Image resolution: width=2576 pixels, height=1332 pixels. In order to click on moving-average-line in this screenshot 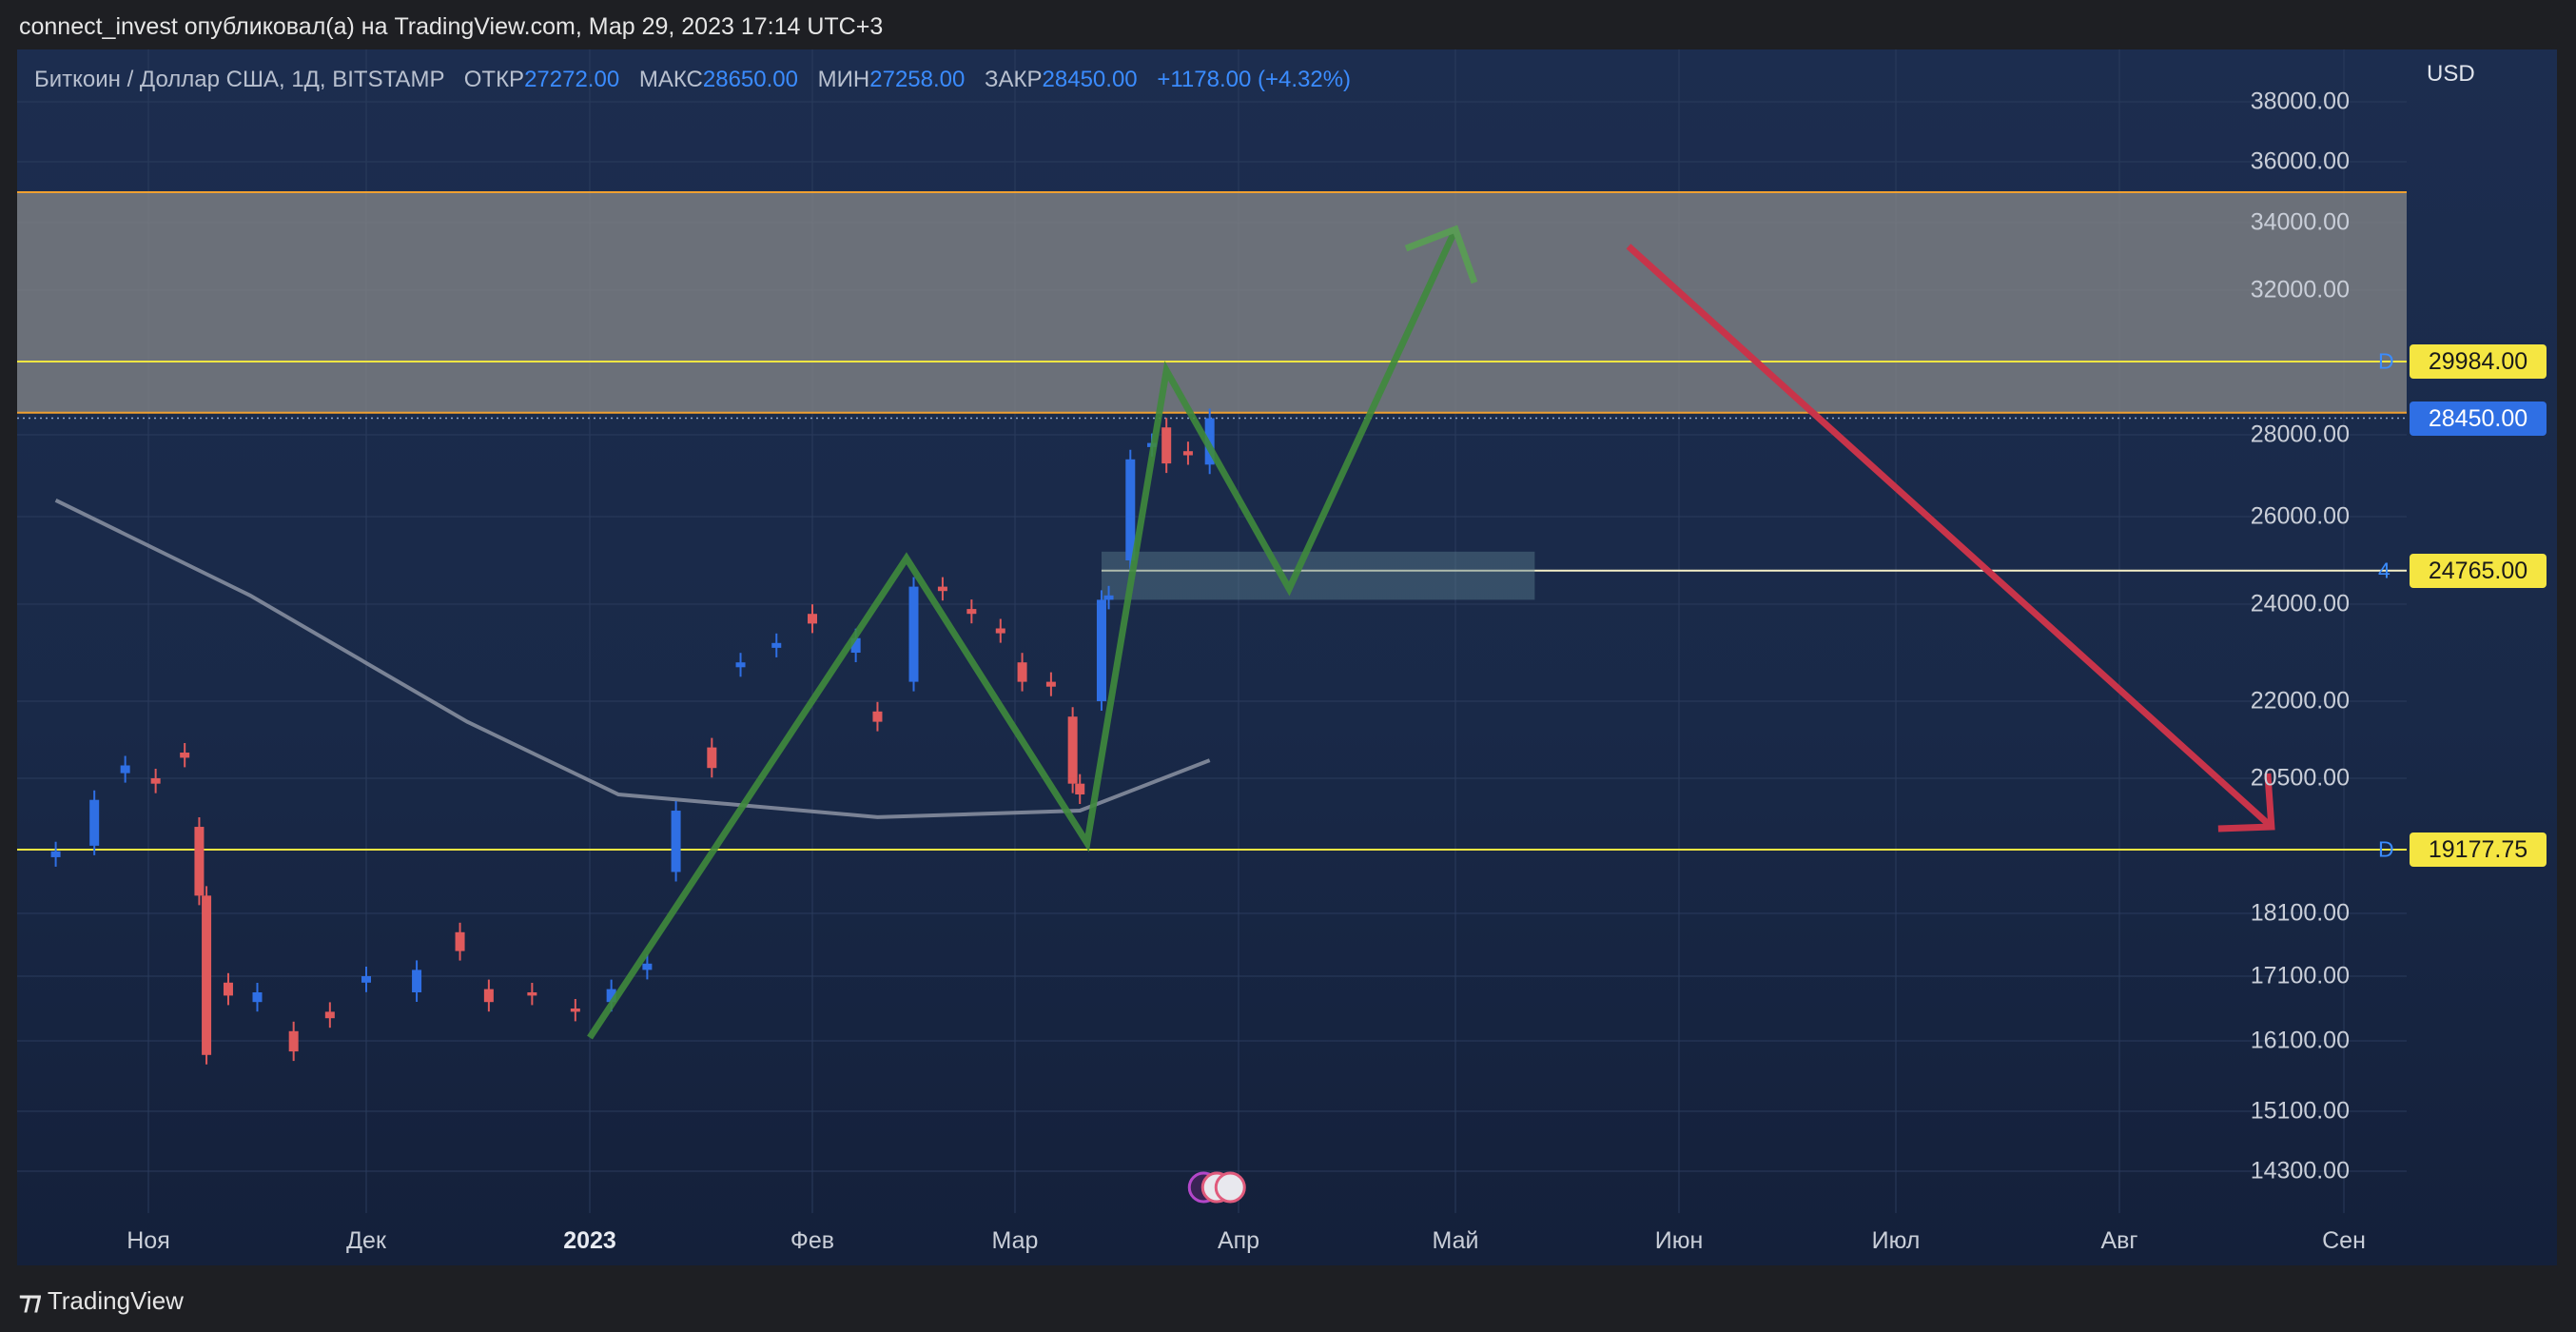, I will do `click(633, 659)`.